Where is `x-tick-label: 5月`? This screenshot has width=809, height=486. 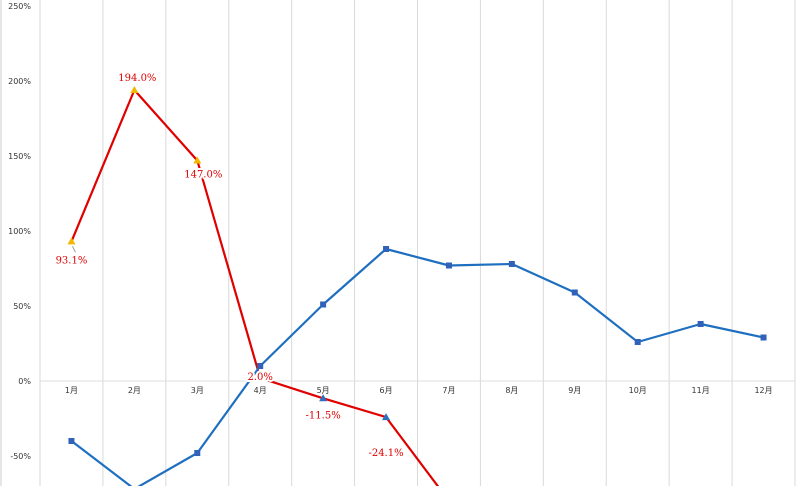
x-tick-label: 5月 is located at coordinates (323, 390).